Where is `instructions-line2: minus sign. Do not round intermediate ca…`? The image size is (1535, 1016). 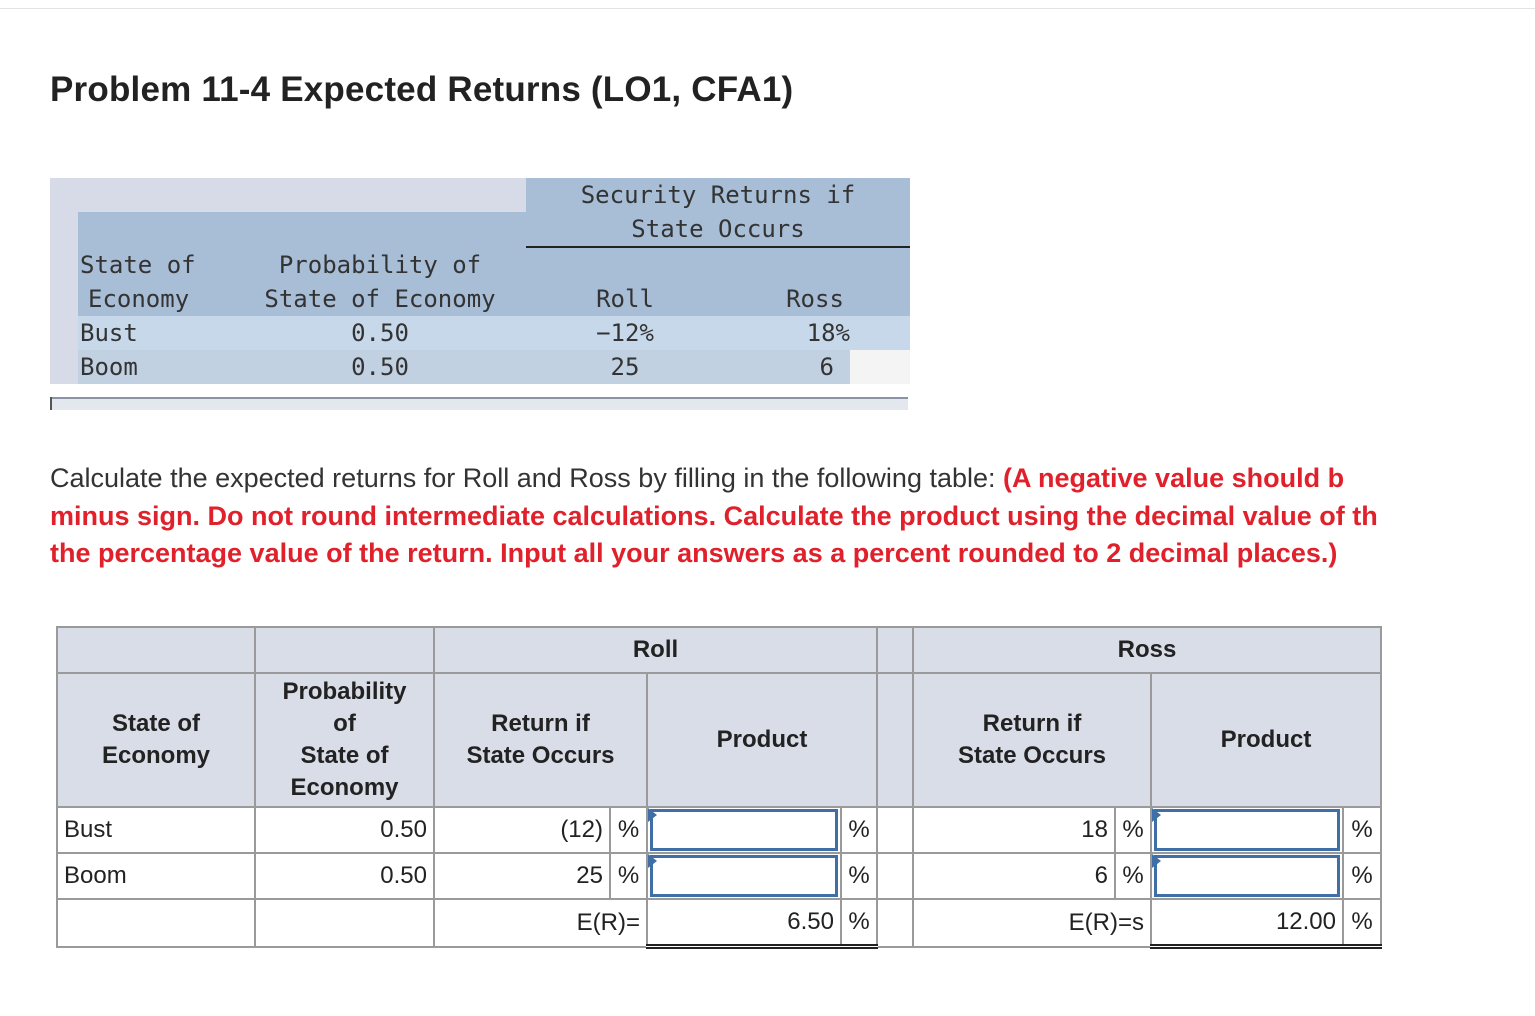
instructions-line2: minus sign. Do not round intermediate ca… is located at coordinates (714, 515).